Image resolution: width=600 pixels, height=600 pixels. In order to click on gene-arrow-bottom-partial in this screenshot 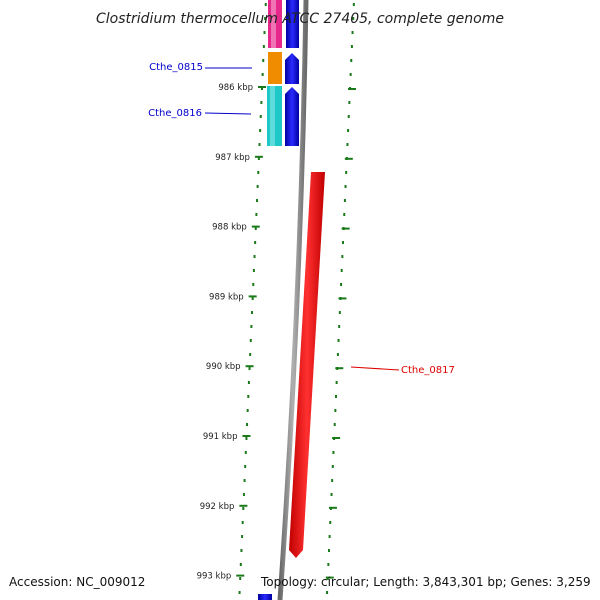, I will do `click(265, 597)`.